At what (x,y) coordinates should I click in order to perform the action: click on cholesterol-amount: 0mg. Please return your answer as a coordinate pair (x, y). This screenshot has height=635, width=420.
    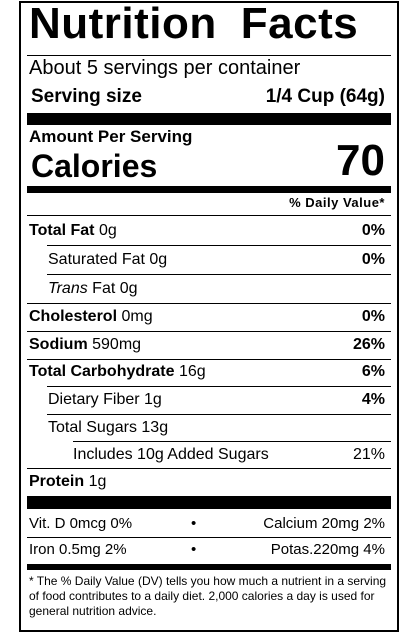
    Looking at the image, I should click on (137, 316).